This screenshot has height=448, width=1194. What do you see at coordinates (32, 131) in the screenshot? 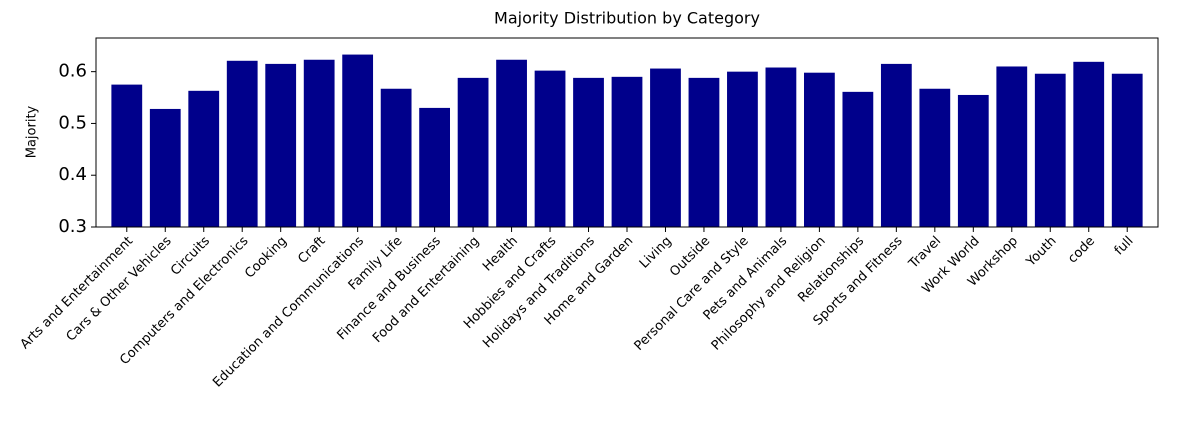
I see `y-axis-label: Majority` at bounding box center [32, 131].